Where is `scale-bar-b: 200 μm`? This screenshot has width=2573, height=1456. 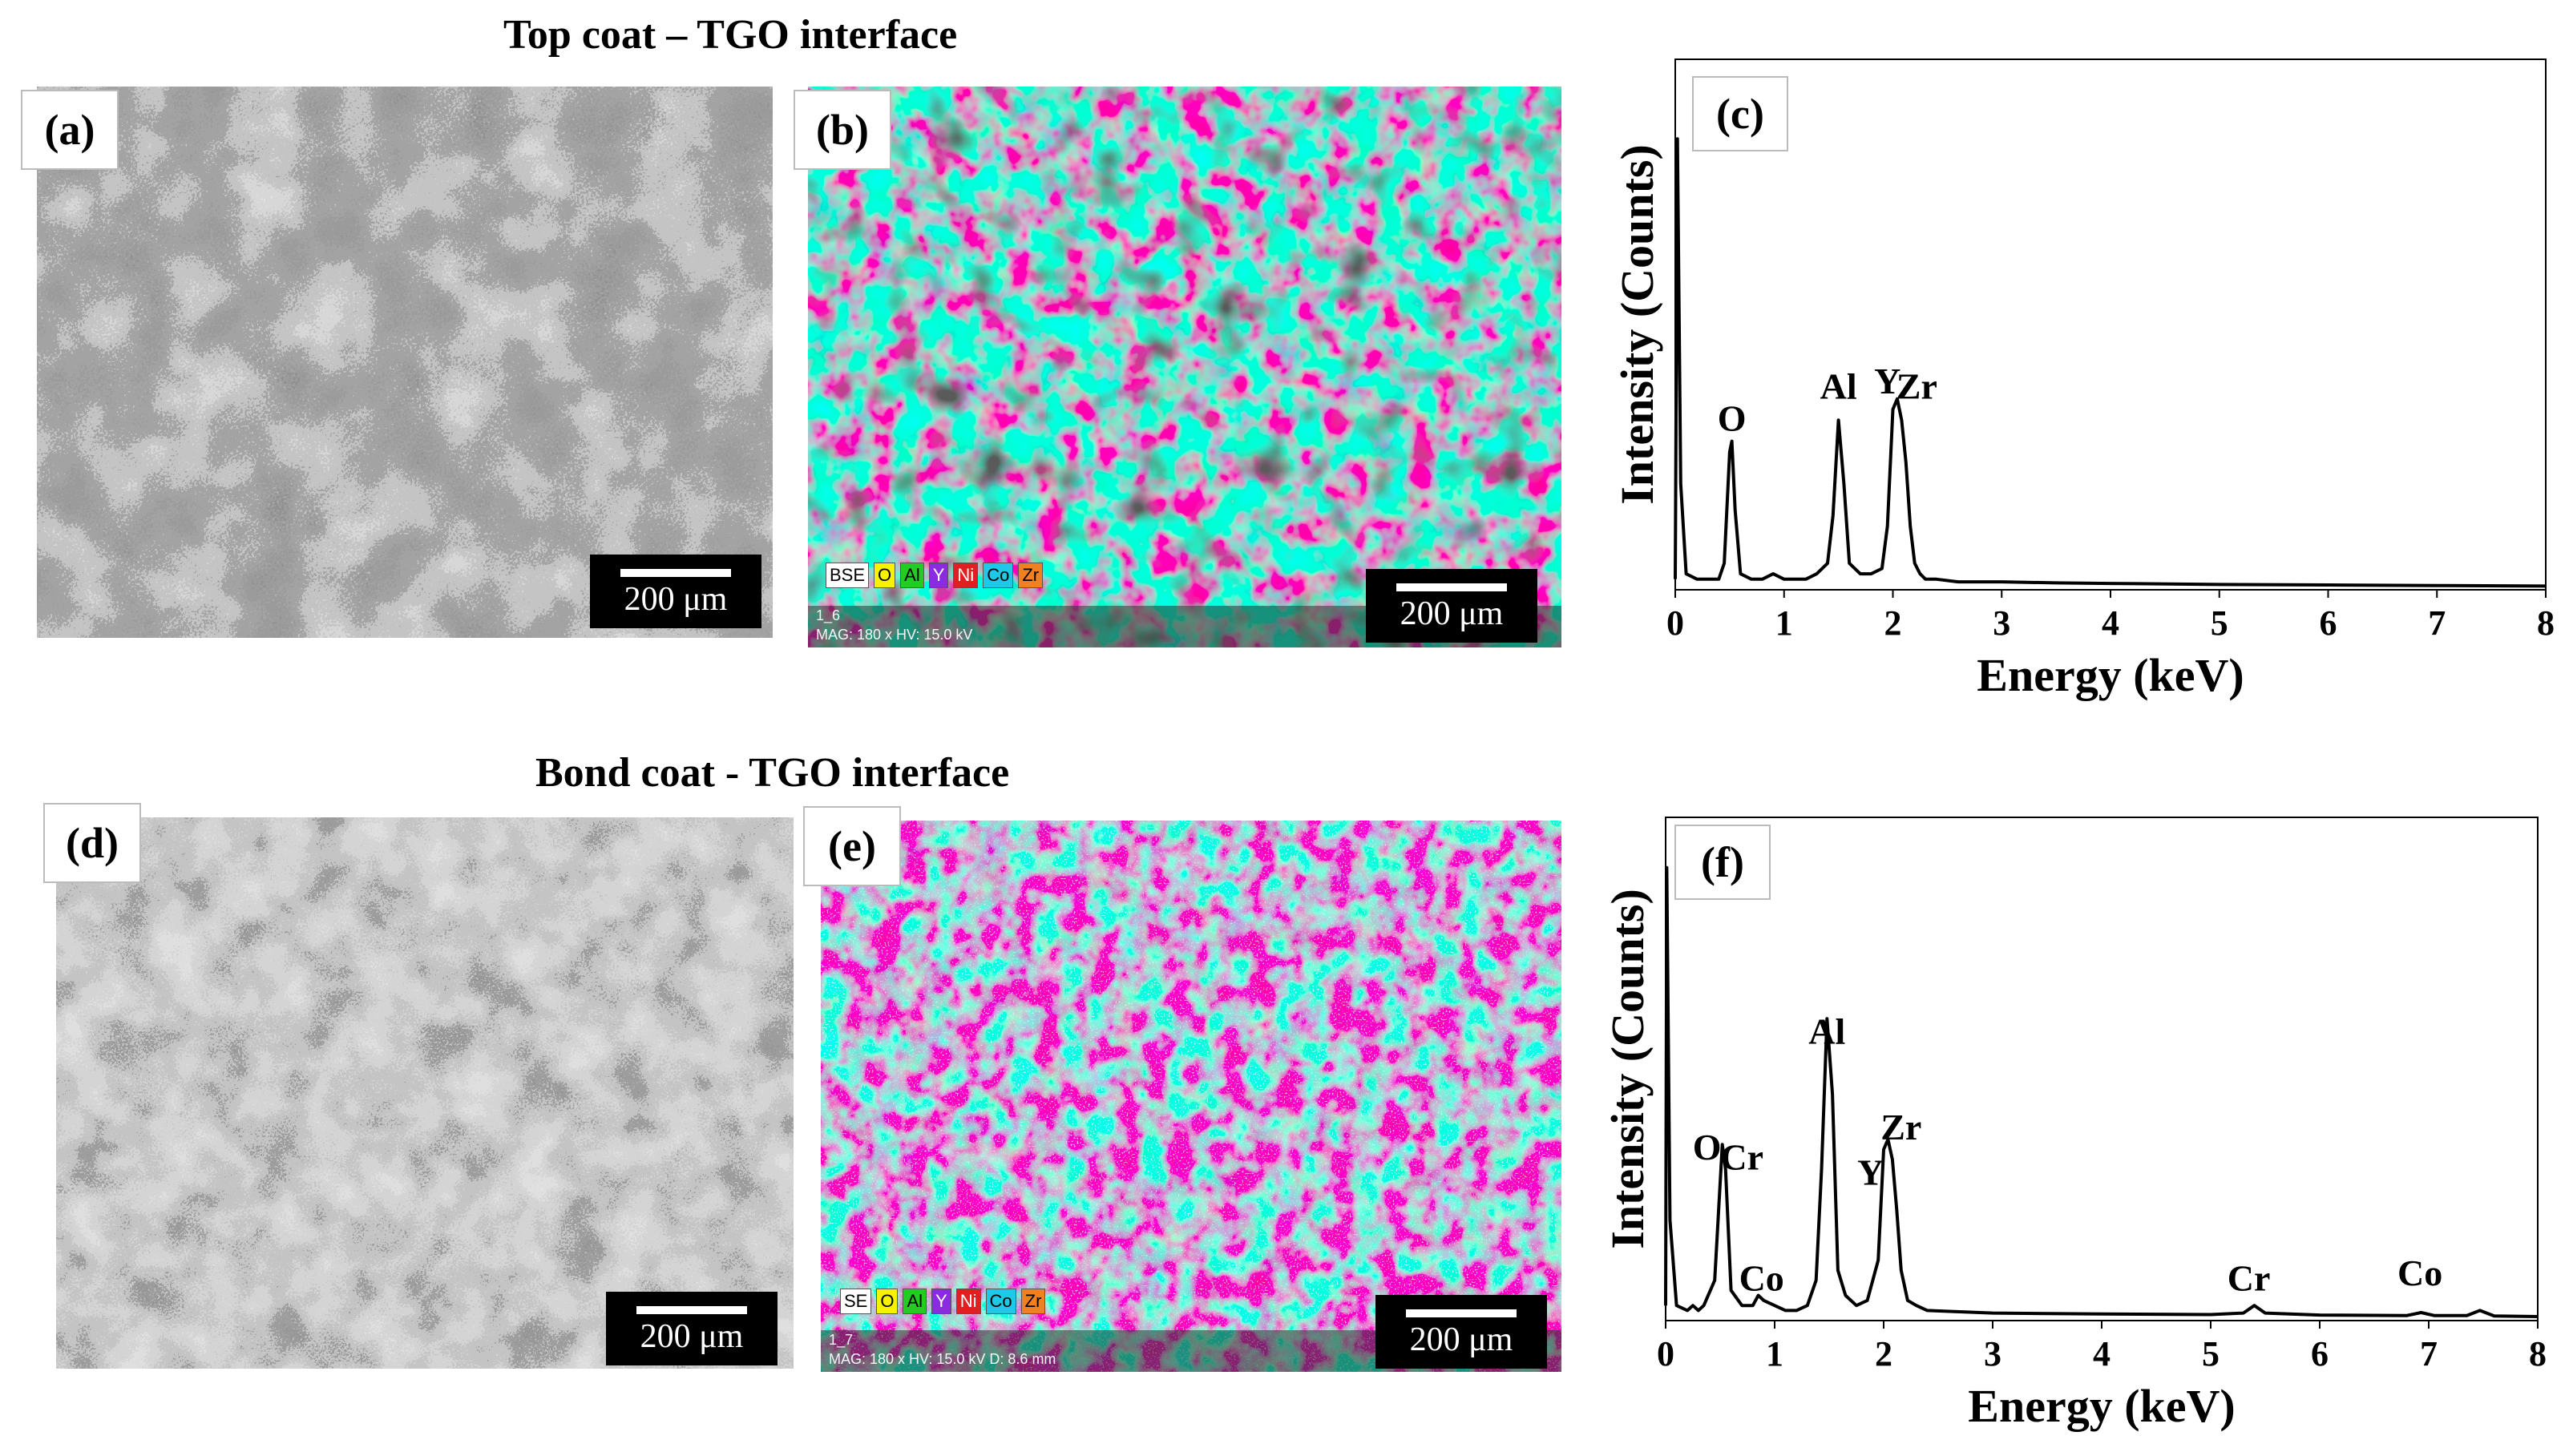
scale-bar-b: 200 μm is located at coordinates (1451, 606).